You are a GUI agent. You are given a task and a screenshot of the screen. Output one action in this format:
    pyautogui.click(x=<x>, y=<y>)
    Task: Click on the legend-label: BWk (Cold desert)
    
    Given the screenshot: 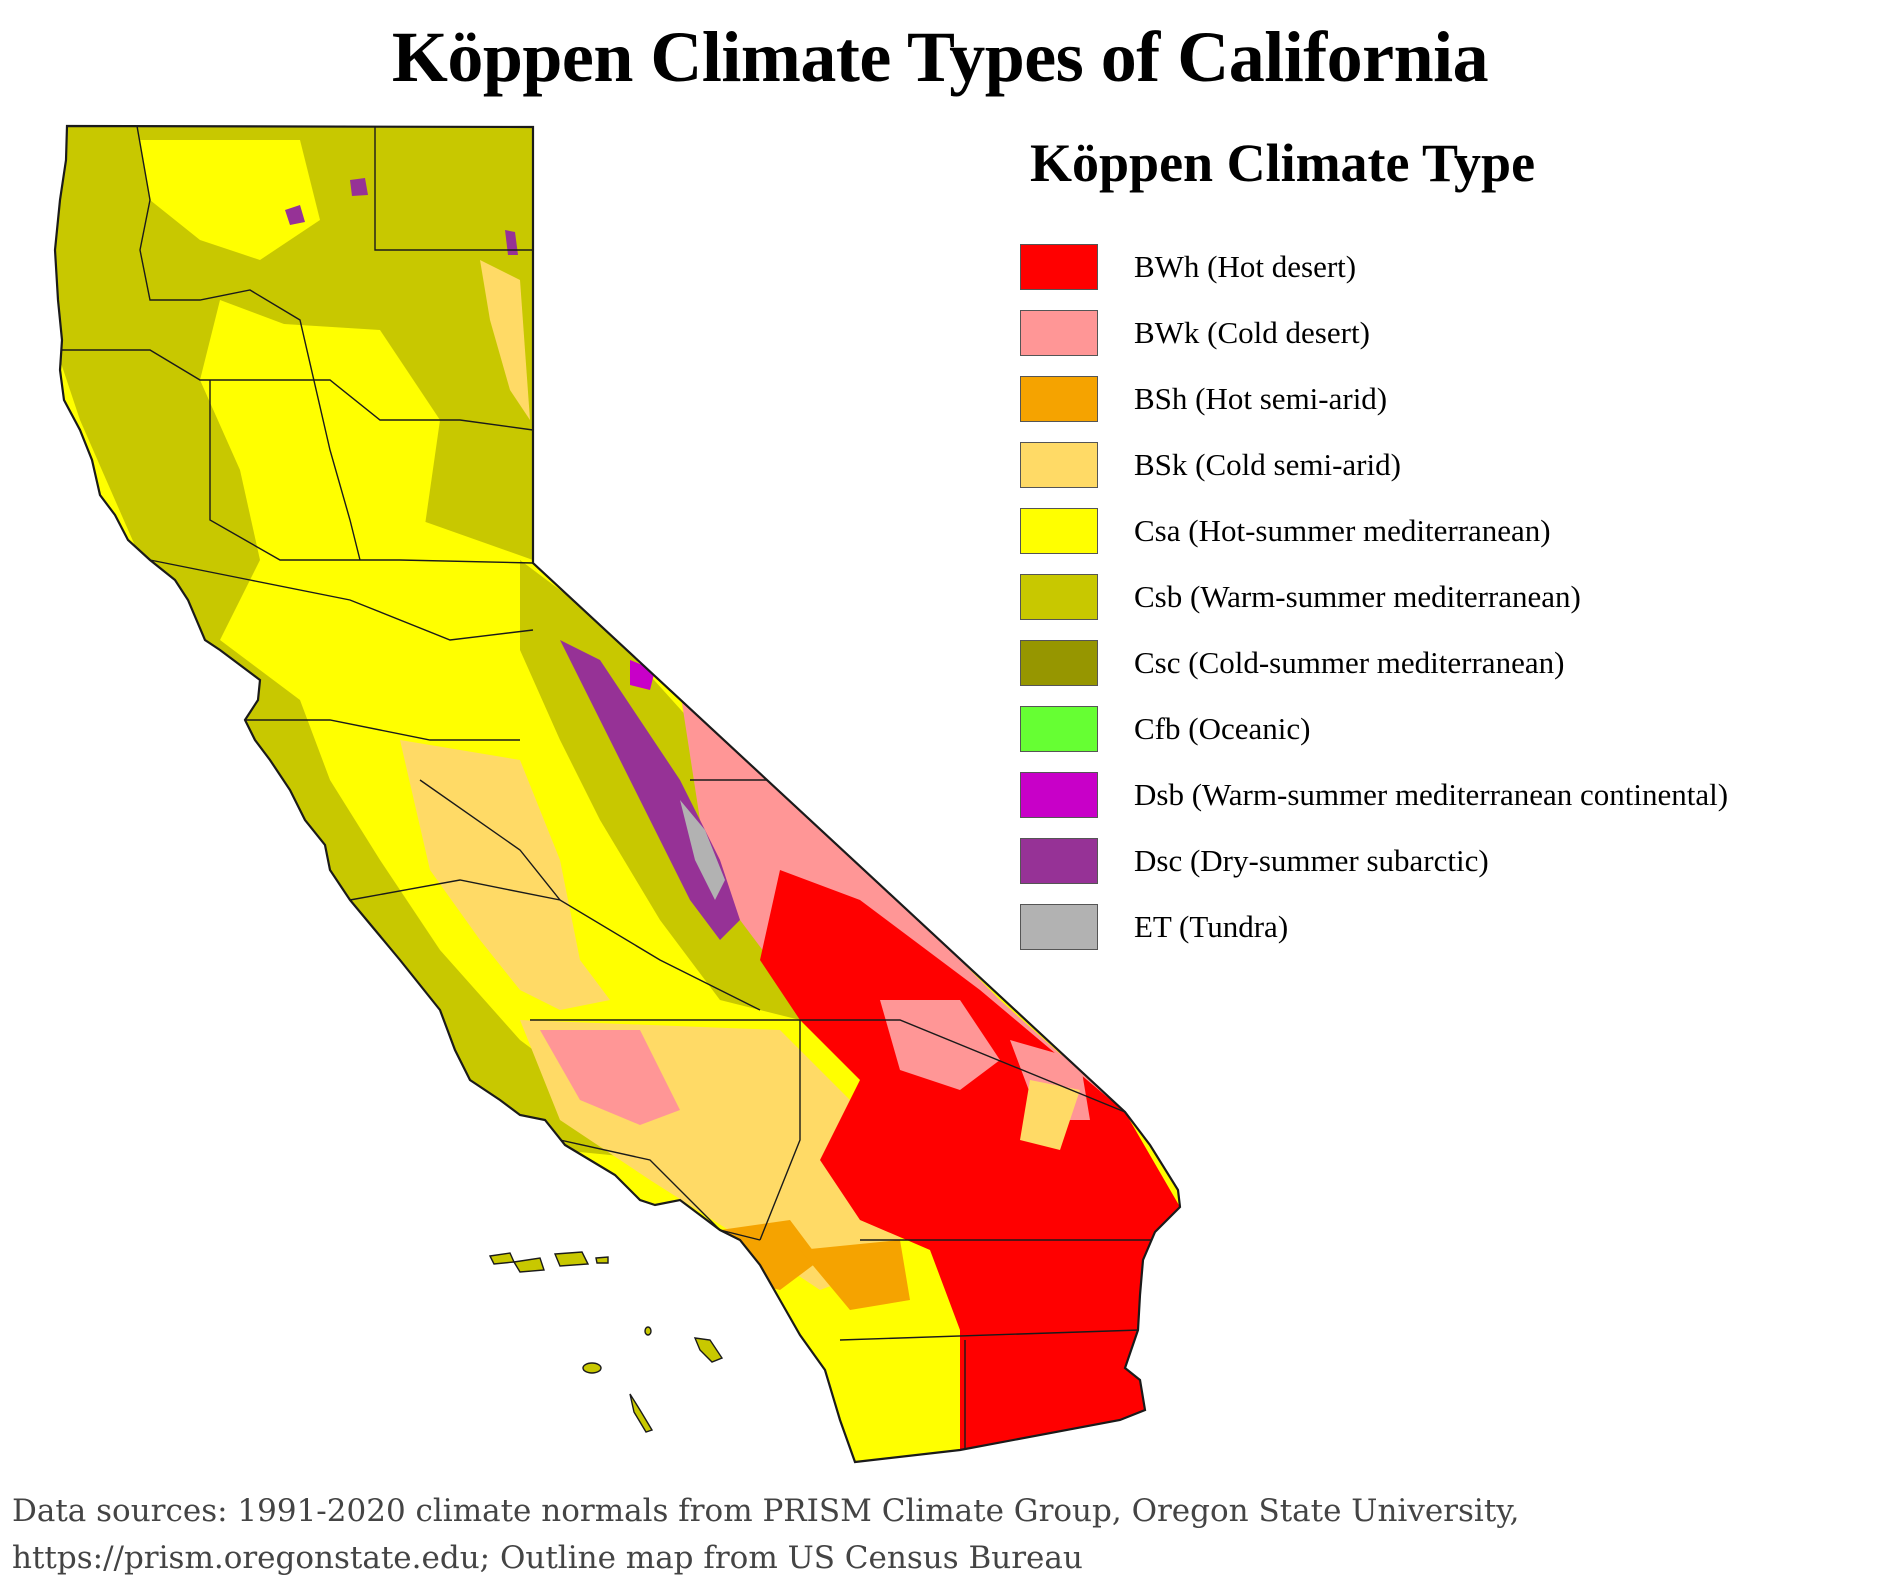 What is the action you would take?
    pyautogui.click(x=1252, y=332)
    